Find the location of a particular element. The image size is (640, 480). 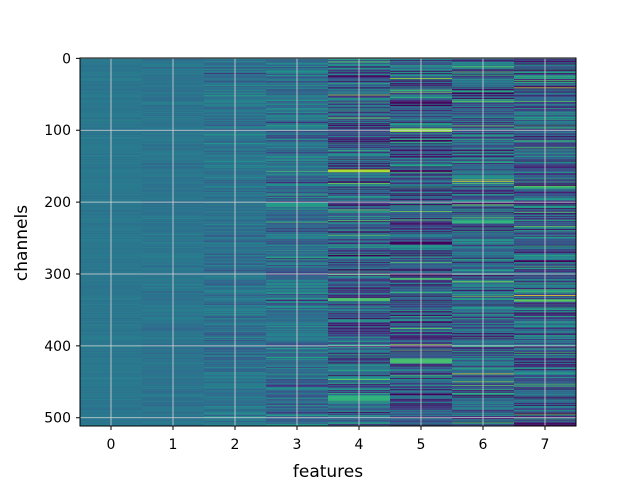

x-tick-label: 0 is located at coordinates (111, 445).